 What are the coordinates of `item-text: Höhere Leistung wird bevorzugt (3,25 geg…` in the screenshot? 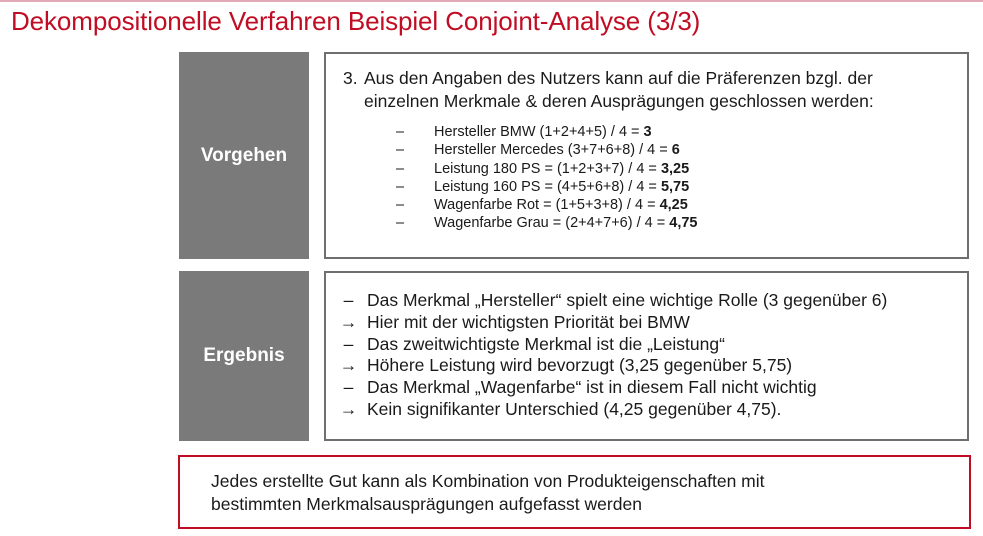 It's located at (580, 365).